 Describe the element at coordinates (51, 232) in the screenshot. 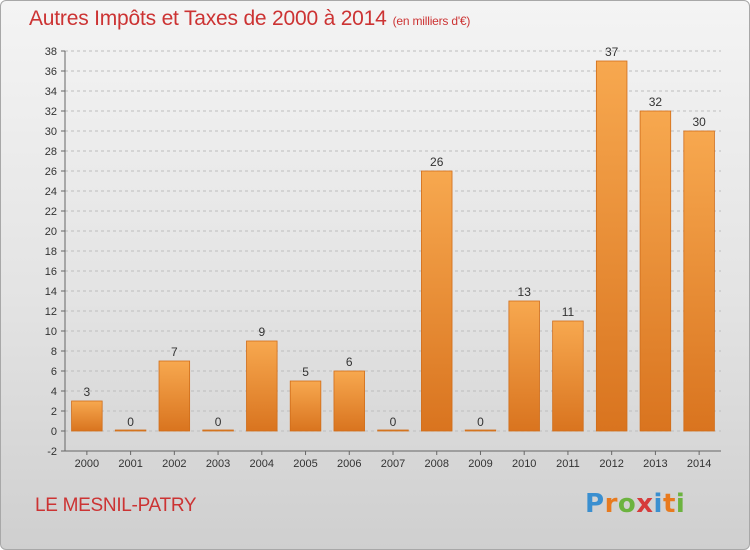

I see `y-tick-label: 20` at that location.